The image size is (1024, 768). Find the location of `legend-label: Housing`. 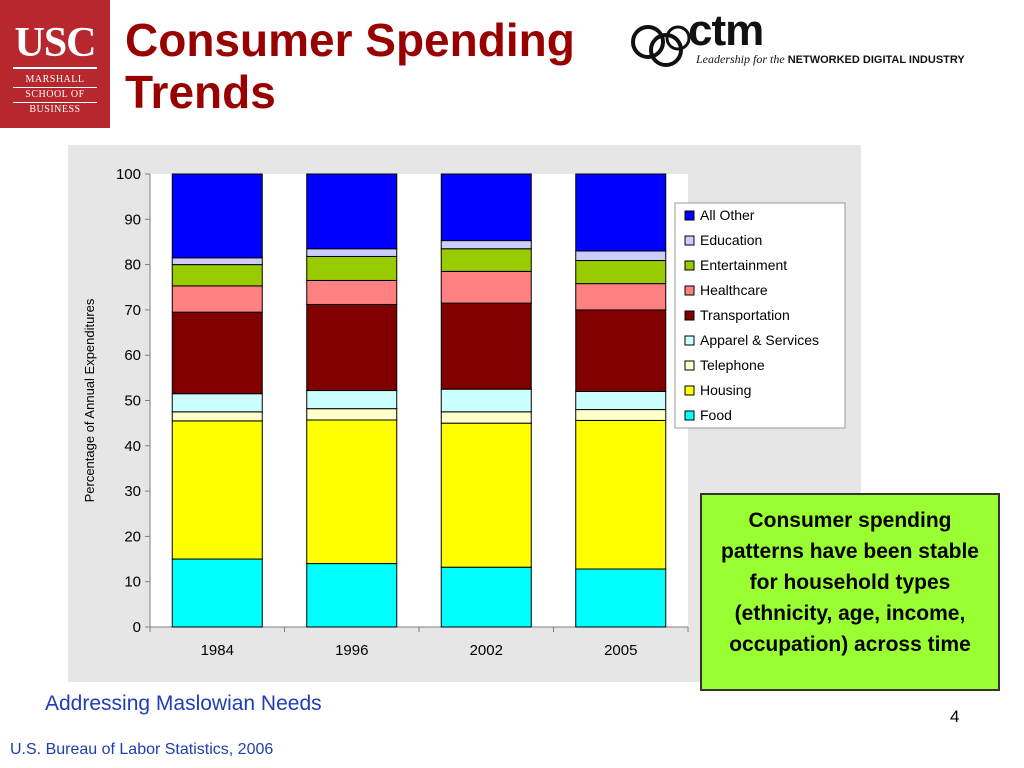

legend-label: Housing is located at coordinates (725, 390).